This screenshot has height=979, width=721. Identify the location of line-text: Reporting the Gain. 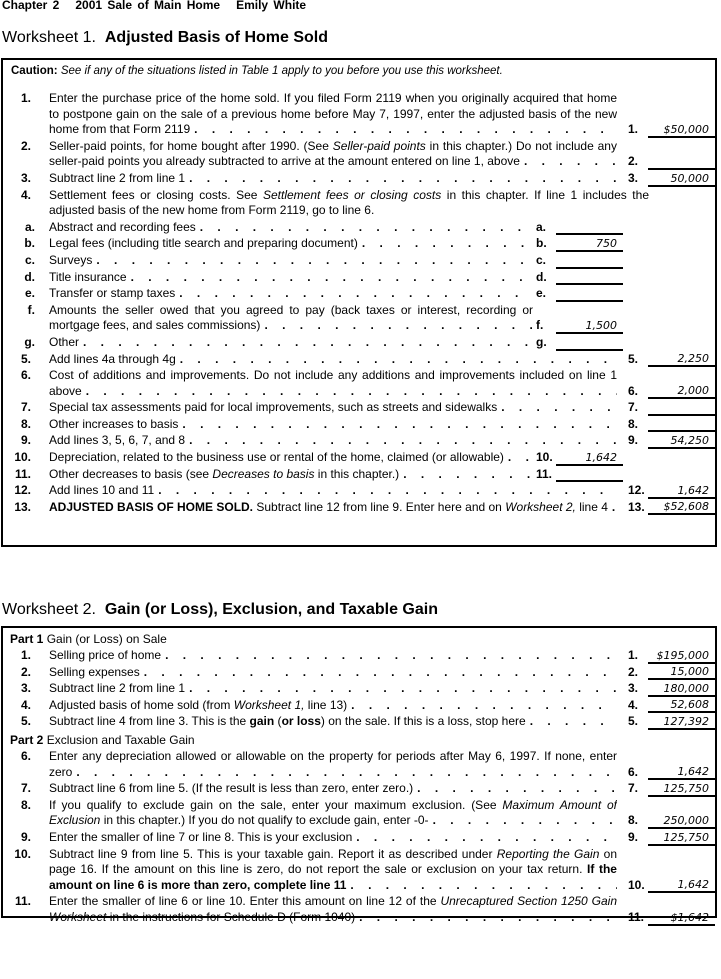
(548, 853).